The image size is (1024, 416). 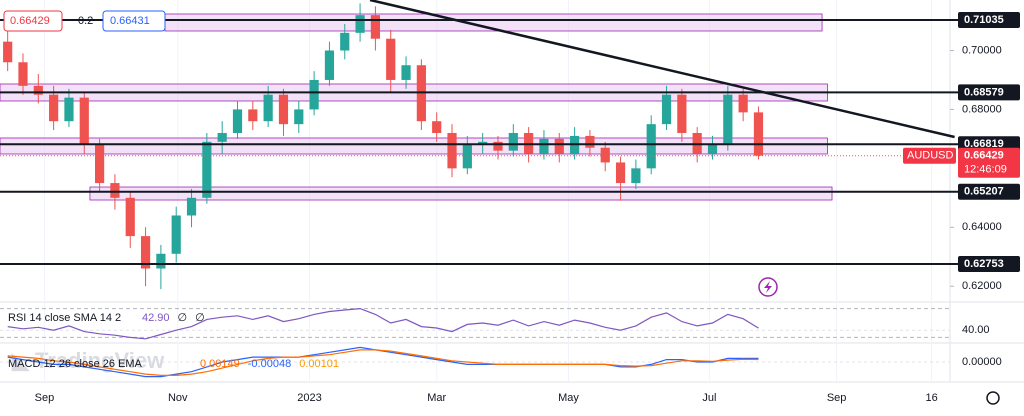 What do you see at coordinates (709, 398) in the screenshot?
I see `x-tick-label: Jul` at bounding box center [709, 398].